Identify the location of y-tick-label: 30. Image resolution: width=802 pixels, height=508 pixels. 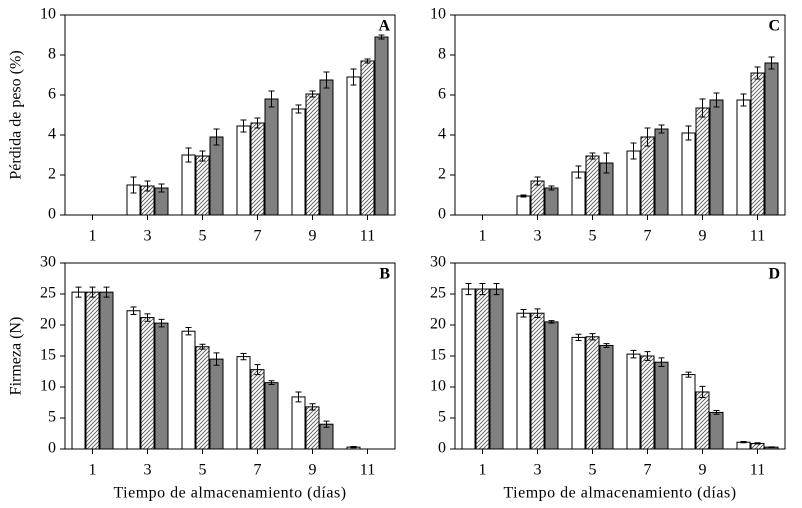
(48, 262).